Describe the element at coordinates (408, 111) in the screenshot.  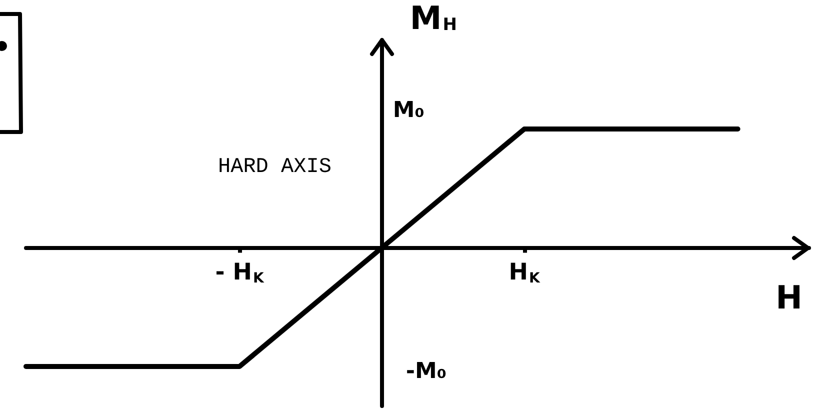
I see `text: M₀` at that location.